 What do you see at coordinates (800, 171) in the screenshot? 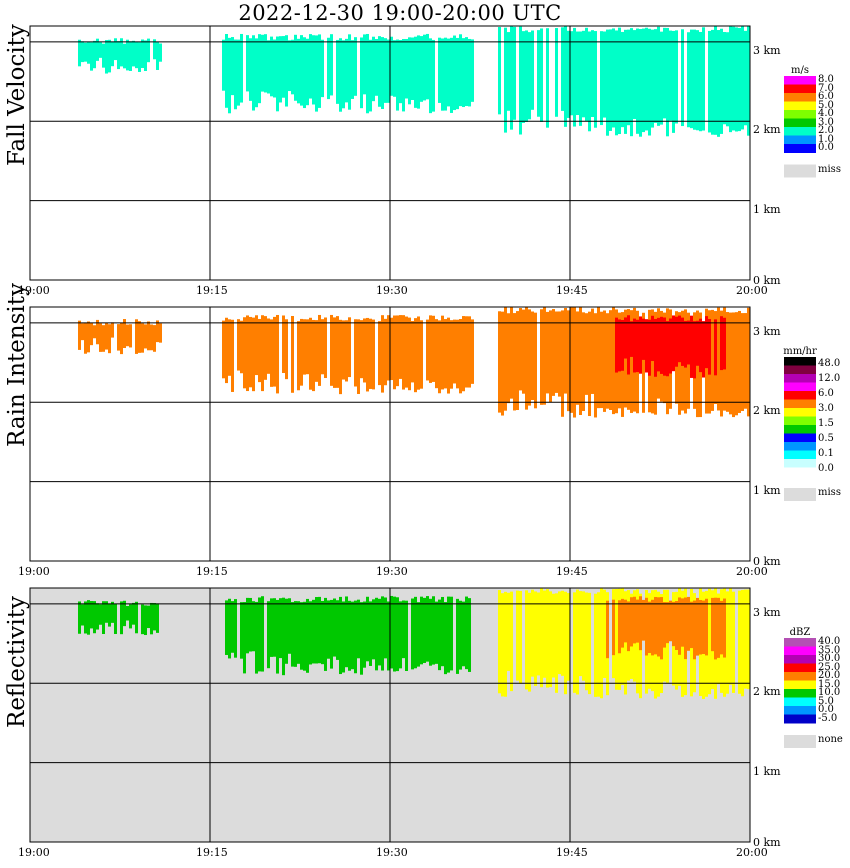
I see `colorbar-miss-swatch` at bounding box center [800, 171].